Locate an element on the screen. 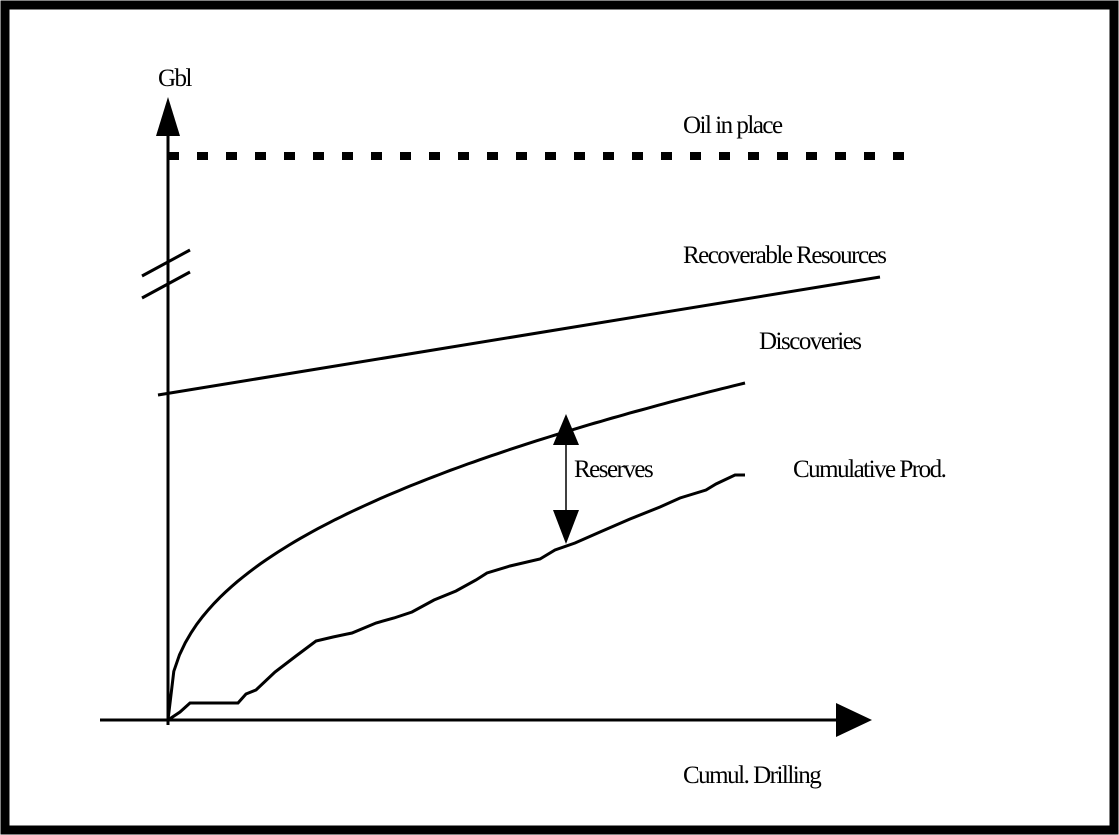 Image resolution: width=1119 pixels, height=835 pixels. y-axis-label: Gbl is located at coordinates (175, 78).